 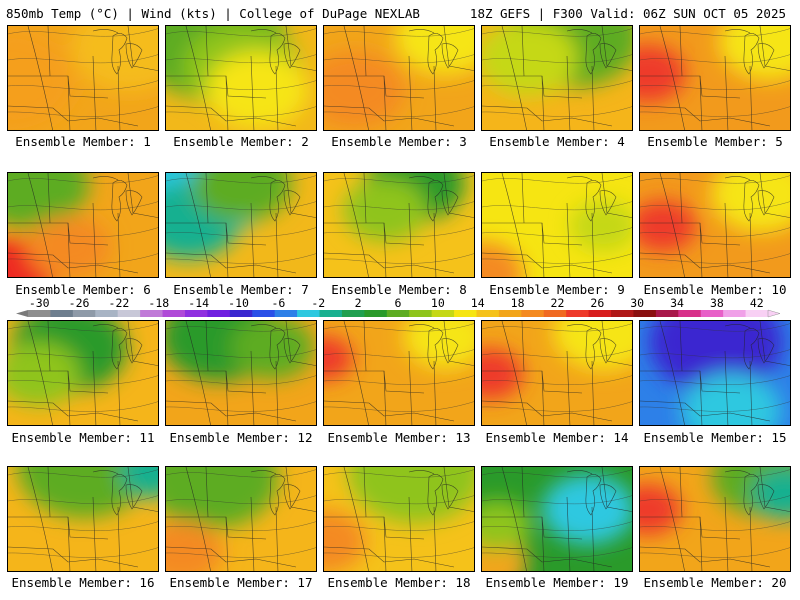 What do you see at coordinates (677, 303) in the screenshot?
I see `colorbar-tick-label: 34` at bounding box center [677, 303].